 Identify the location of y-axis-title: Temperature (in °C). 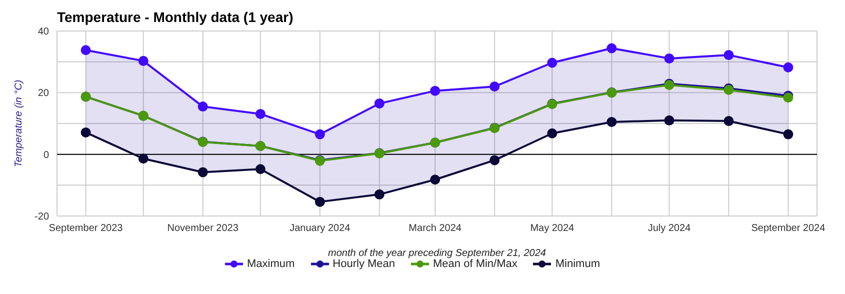
(19, 124).